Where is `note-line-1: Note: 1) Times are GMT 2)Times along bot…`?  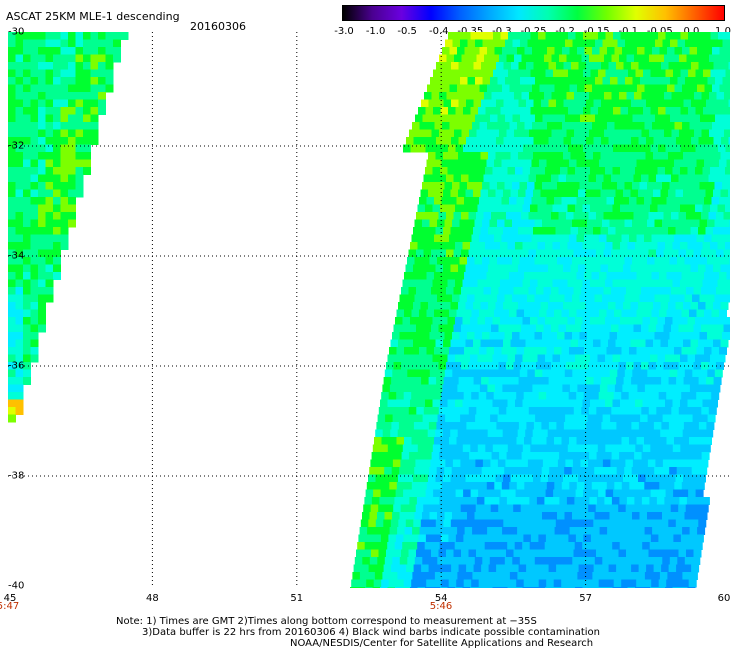
note-line-1: Note: 1) Times are GMT 2)Times along bot… is located at coordinates (326, 621).